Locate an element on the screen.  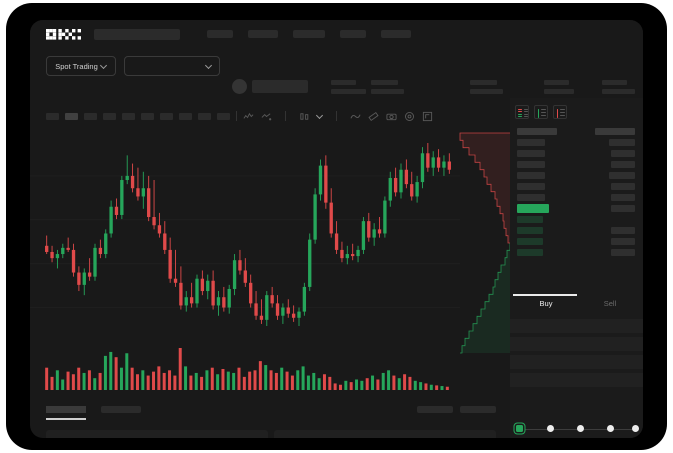
line-chart-icon is located at coordinates (355, 116).